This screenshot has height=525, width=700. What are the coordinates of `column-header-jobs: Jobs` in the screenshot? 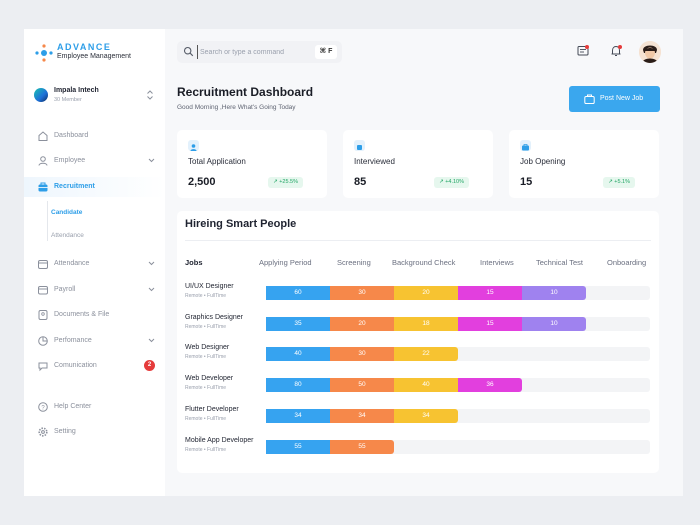 It's located at (194, 262).